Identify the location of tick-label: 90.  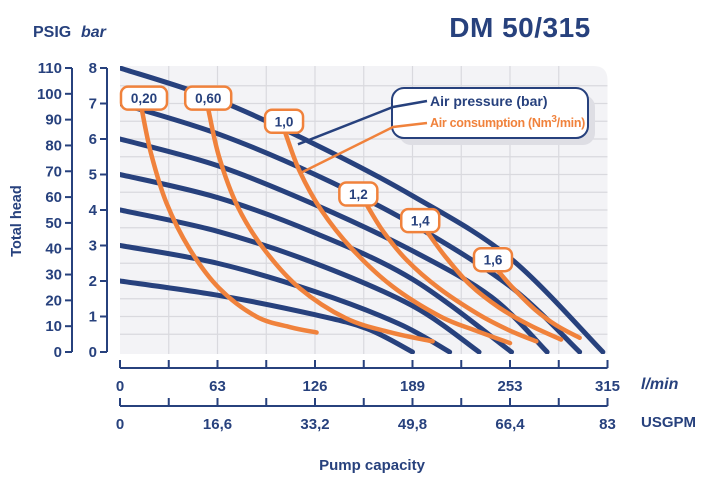
(53, 120).